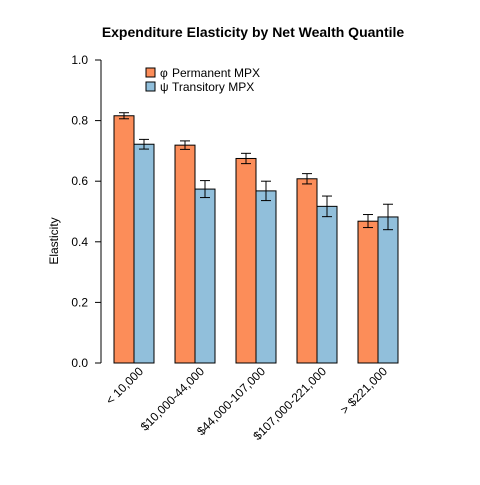 Image resolution: width=480 pixels, height=485 pixels. Describe the element at coordinates (54, 240) in the screenshot. I see `y-axis-label: Elasticity` at that location.